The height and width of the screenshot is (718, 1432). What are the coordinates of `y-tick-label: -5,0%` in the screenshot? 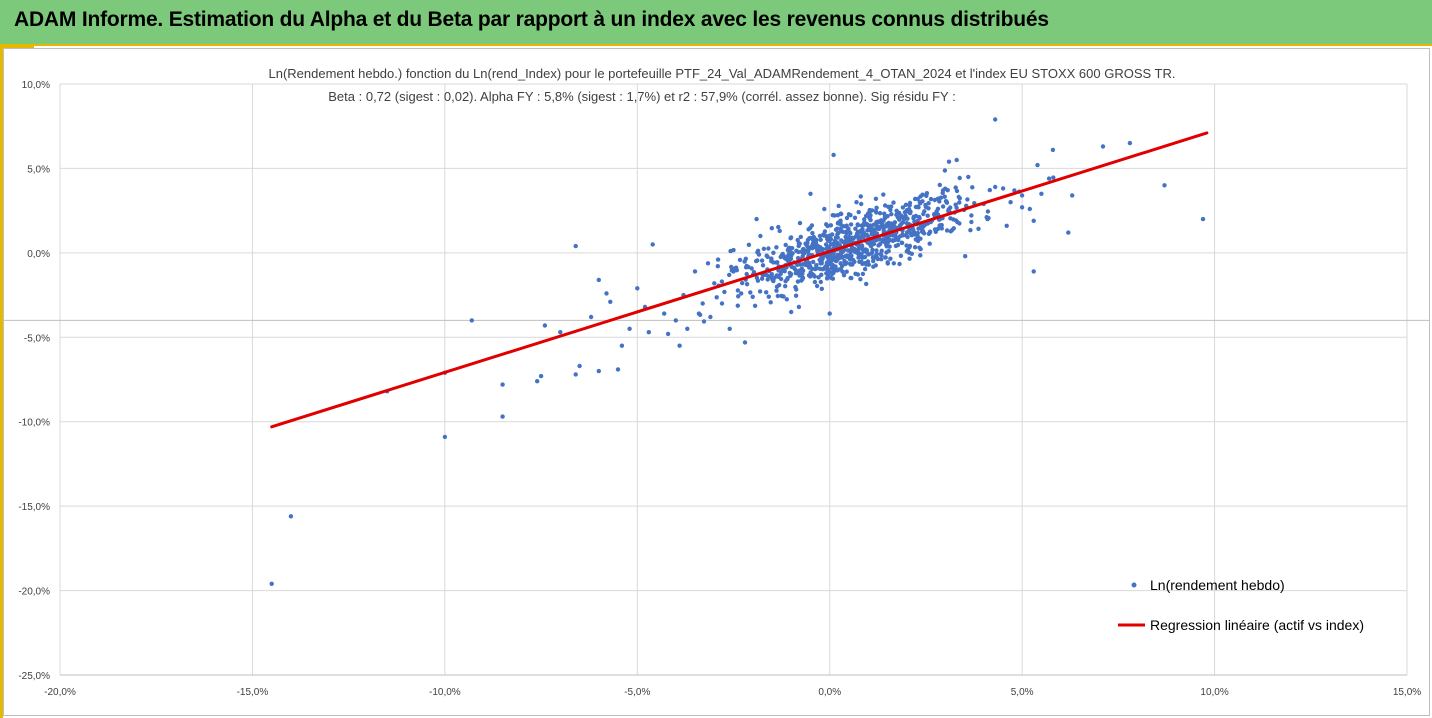 It's located at (37, 338).